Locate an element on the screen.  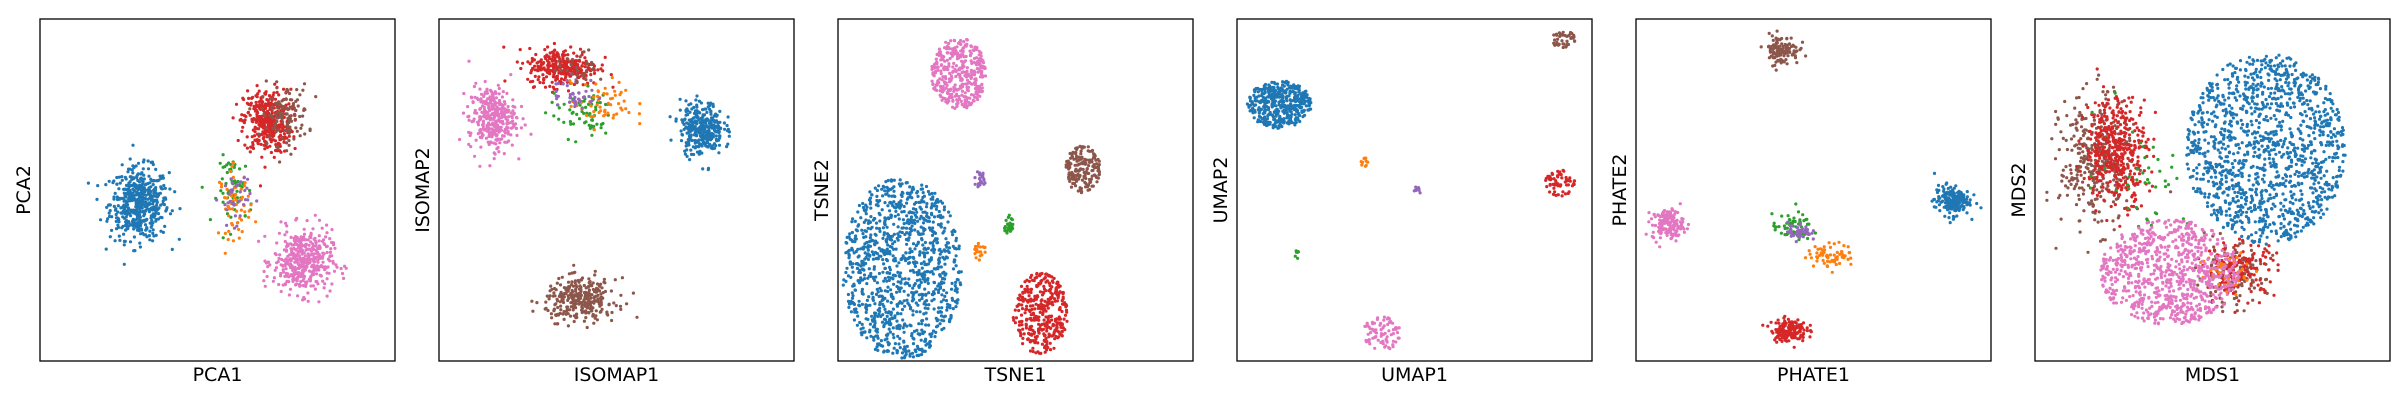
plot-frame is located at coordinates (217, 190).